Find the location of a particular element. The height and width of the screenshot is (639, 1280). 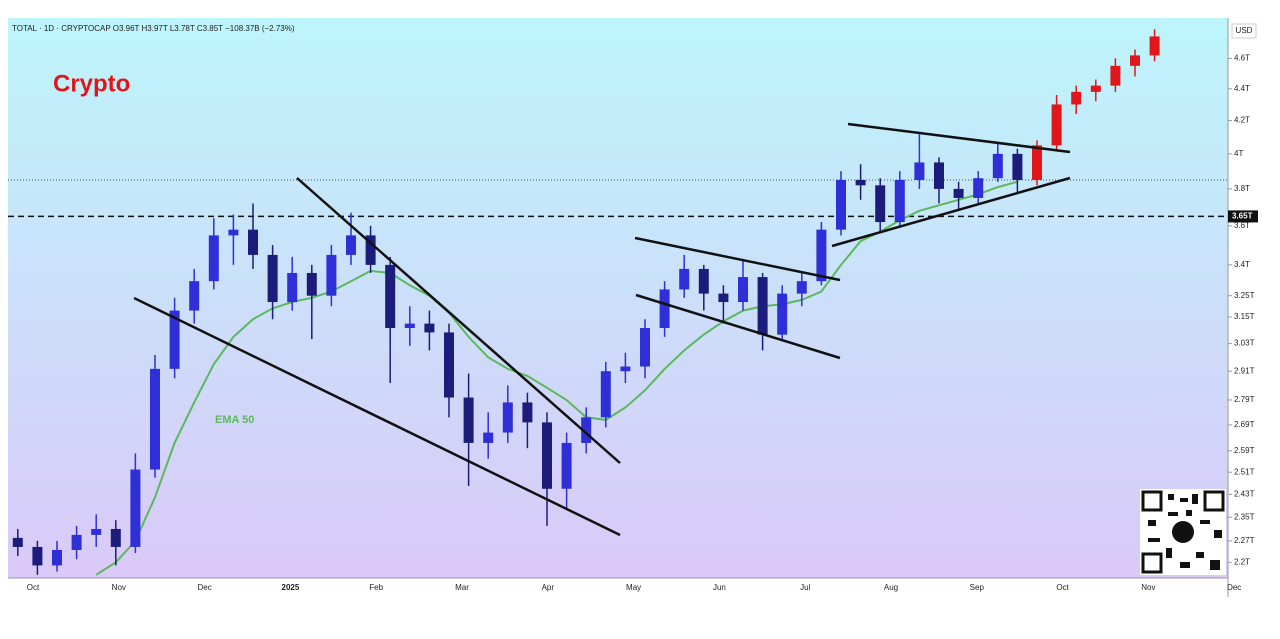

y-tick-label: 2.51T is located at coordinates (1244, 471).